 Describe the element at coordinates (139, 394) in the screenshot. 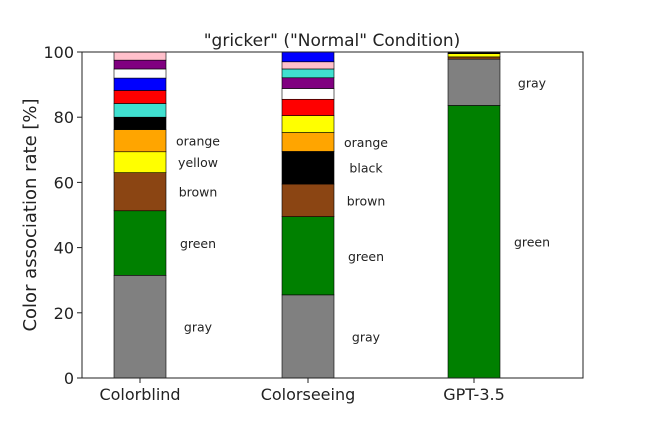

I see `x-tick-label: Colorblind` at that location.